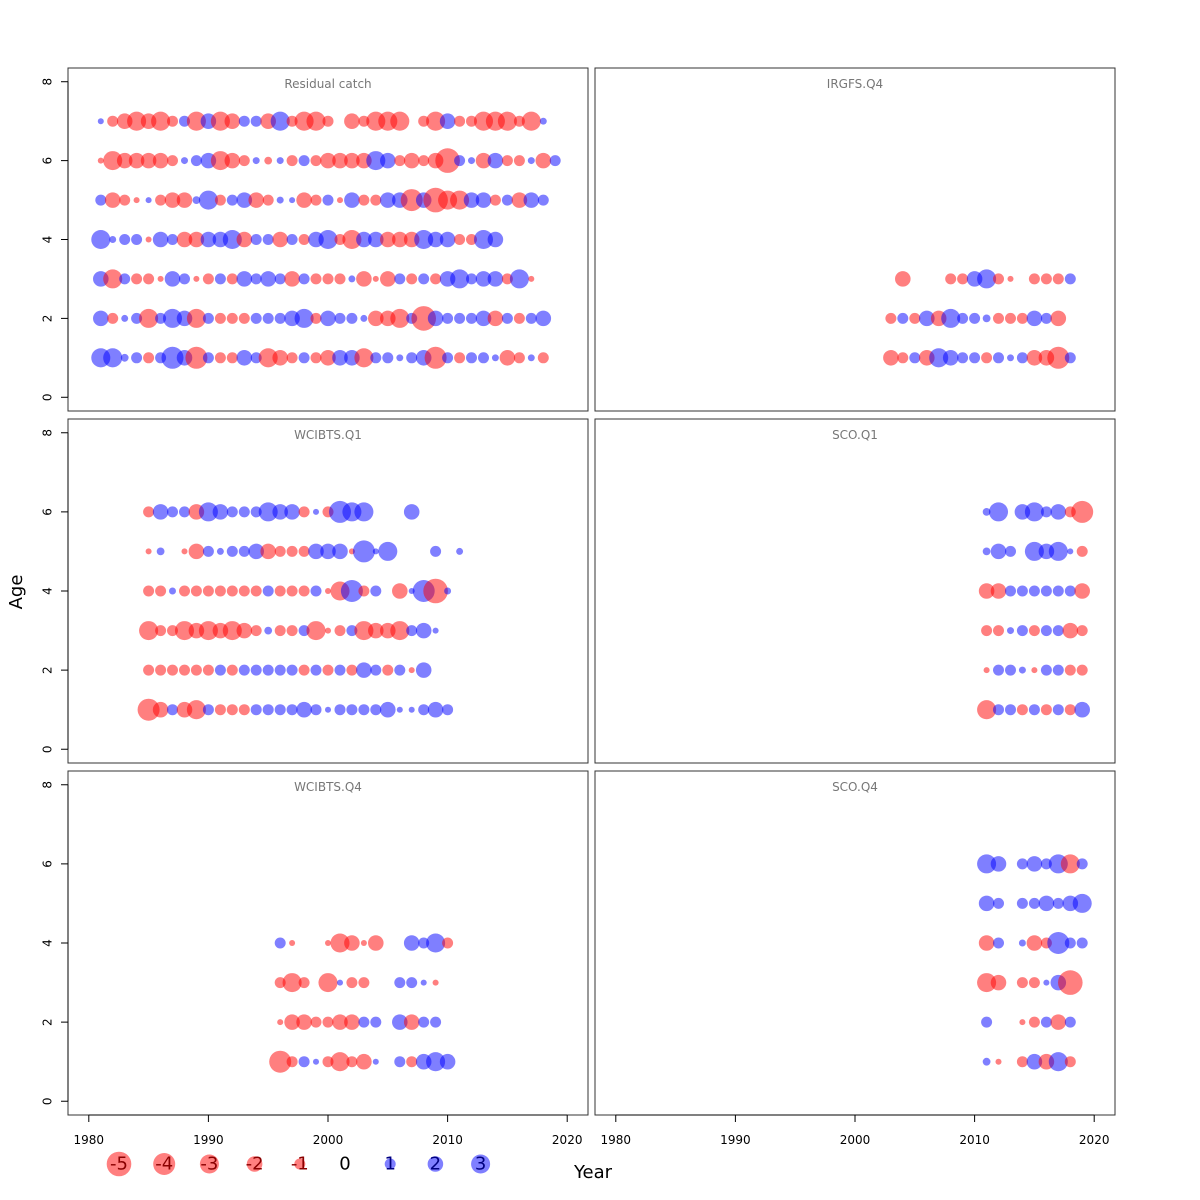 This screenshot has width=1200, height=1200. What do you see at coordinates (48, 82) in the screenshot?
I see `y-tick-label: 8` at bounding box center [48, 82].